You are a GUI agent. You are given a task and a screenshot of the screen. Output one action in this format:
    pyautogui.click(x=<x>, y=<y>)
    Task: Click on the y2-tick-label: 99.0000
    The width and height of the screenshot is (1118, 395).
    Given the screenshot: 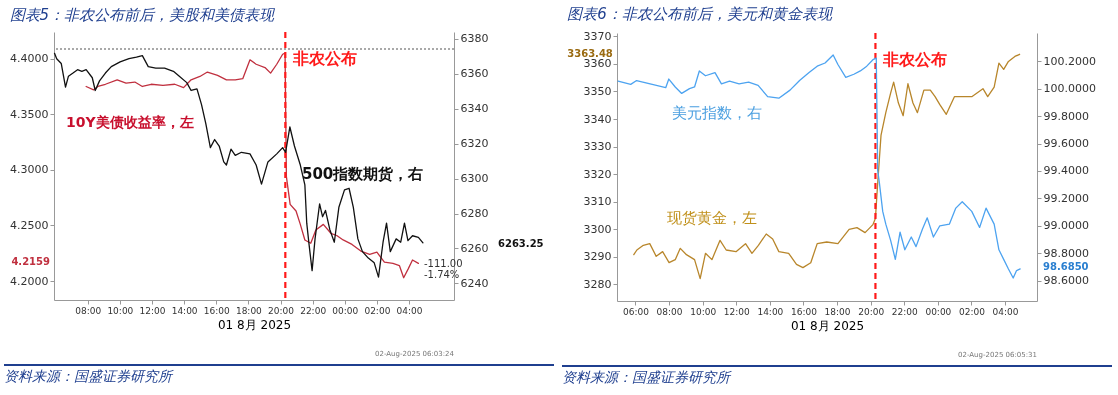 What is the action you would take?
    pyautogui.click(x=1066, y=226)
    